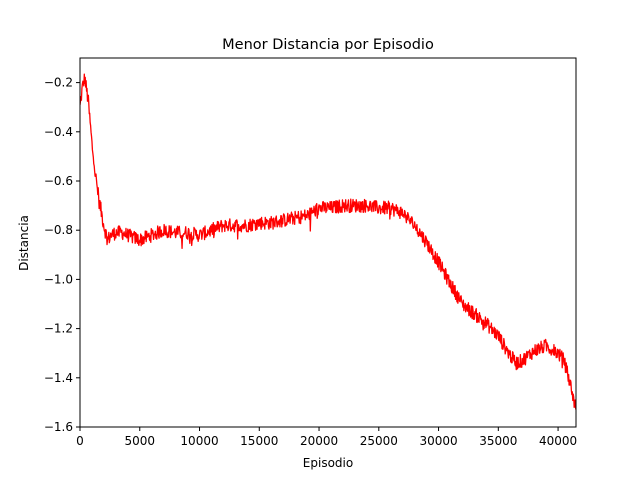 The image size is (640, 480). What do you see at coordinates (62, 255) in the screenshot?
I see `y-axis: −1.6 −1.4 −1.2 −1.0 −0.8 −0.6 −0.4 −0.2` at bounding box center [62, 255].